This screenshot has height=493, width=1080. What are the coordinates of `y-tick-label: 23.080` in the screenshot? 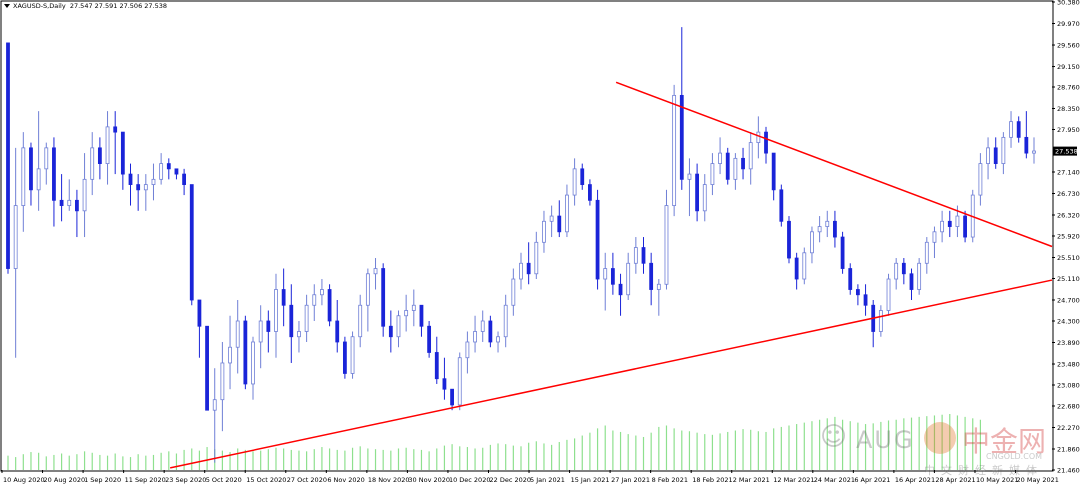 It's located at (1068, 386).